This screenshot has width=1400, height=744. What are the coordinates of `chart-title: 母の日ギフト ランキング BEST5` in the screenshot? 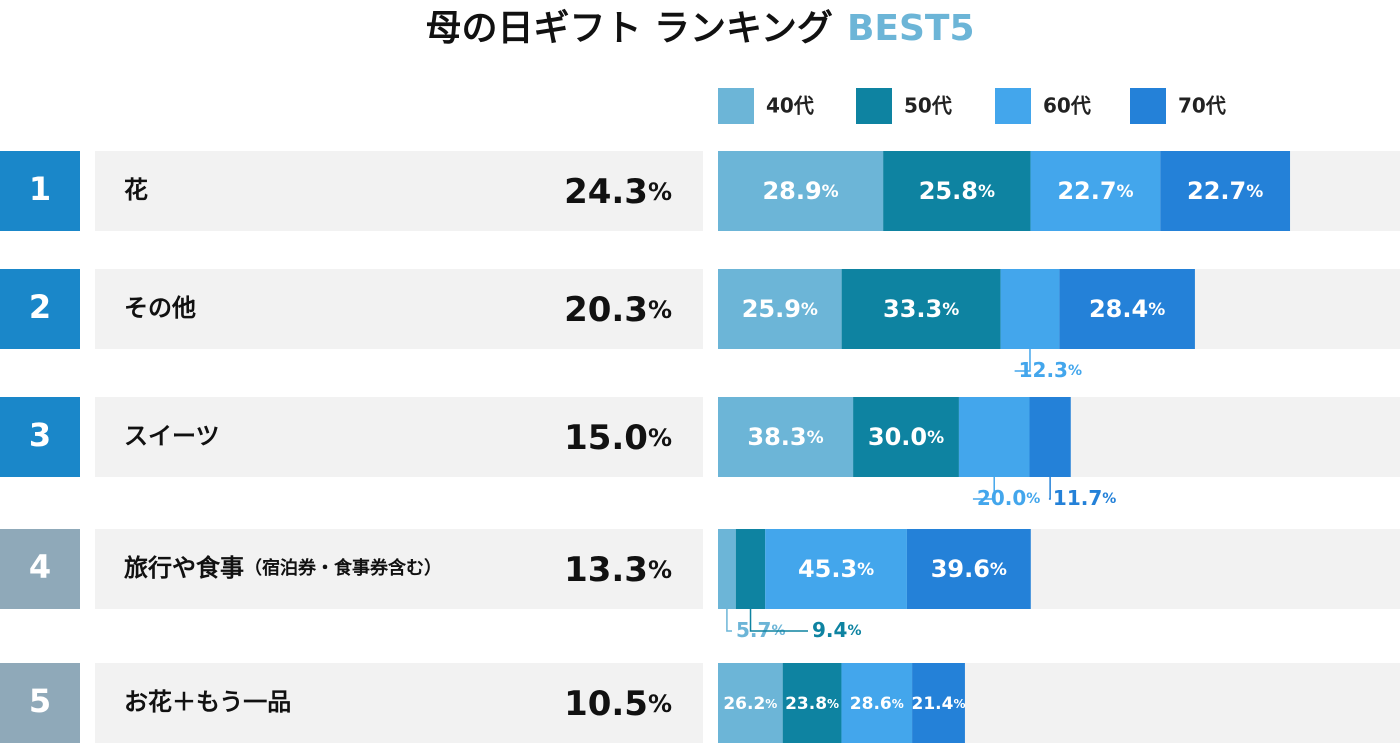 It's located at (699, 28).